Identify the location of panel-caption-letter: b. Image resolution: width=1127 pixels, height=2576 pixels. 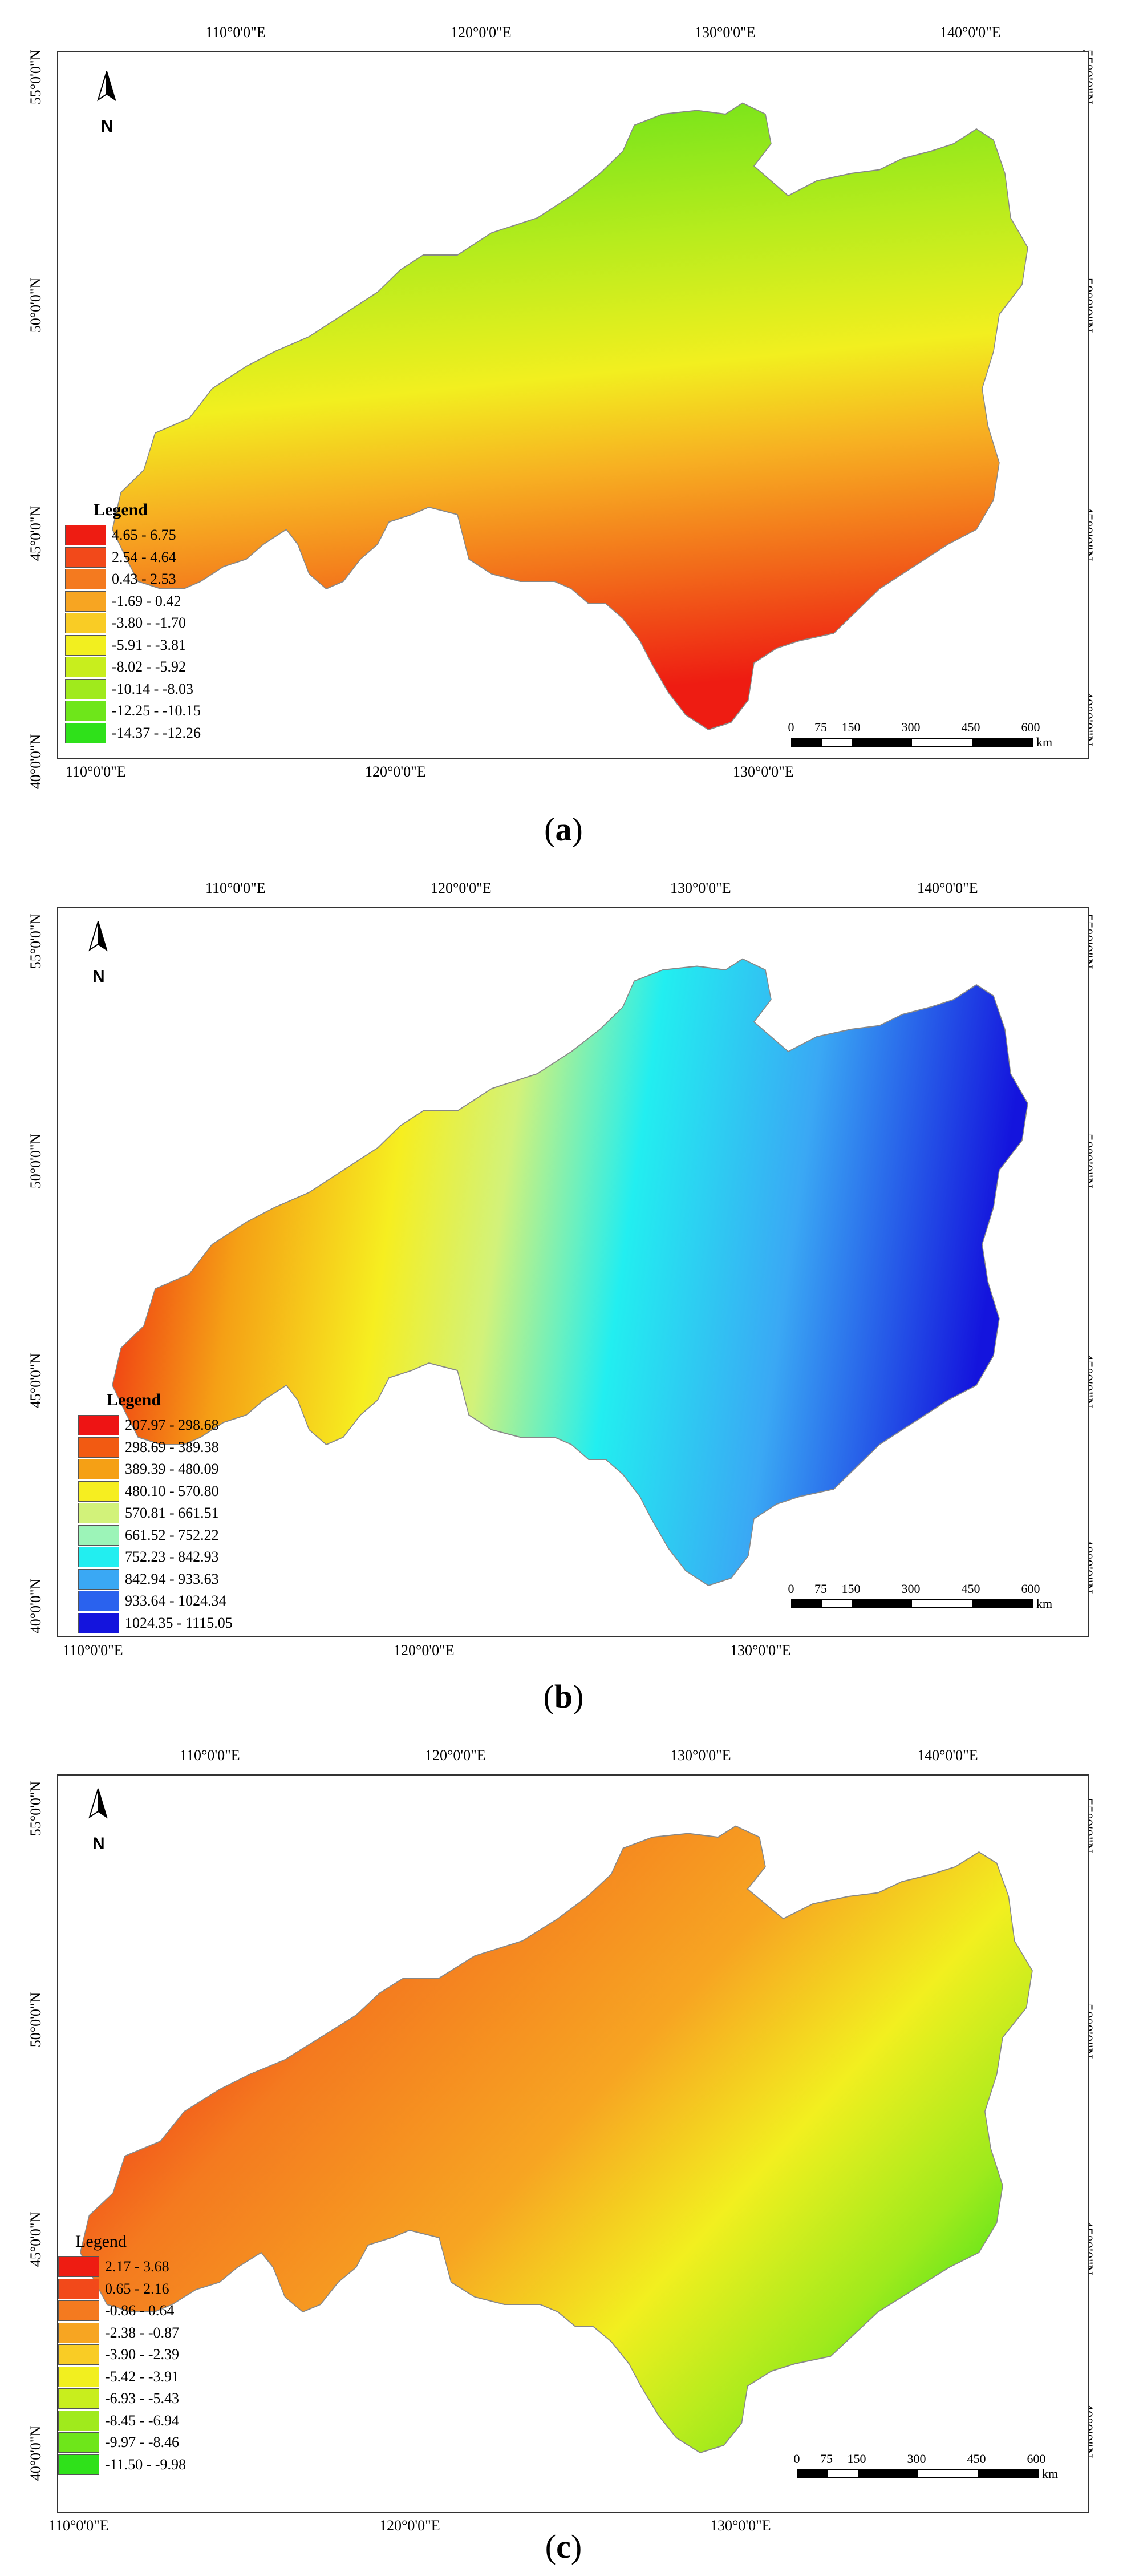
(563, 1696).